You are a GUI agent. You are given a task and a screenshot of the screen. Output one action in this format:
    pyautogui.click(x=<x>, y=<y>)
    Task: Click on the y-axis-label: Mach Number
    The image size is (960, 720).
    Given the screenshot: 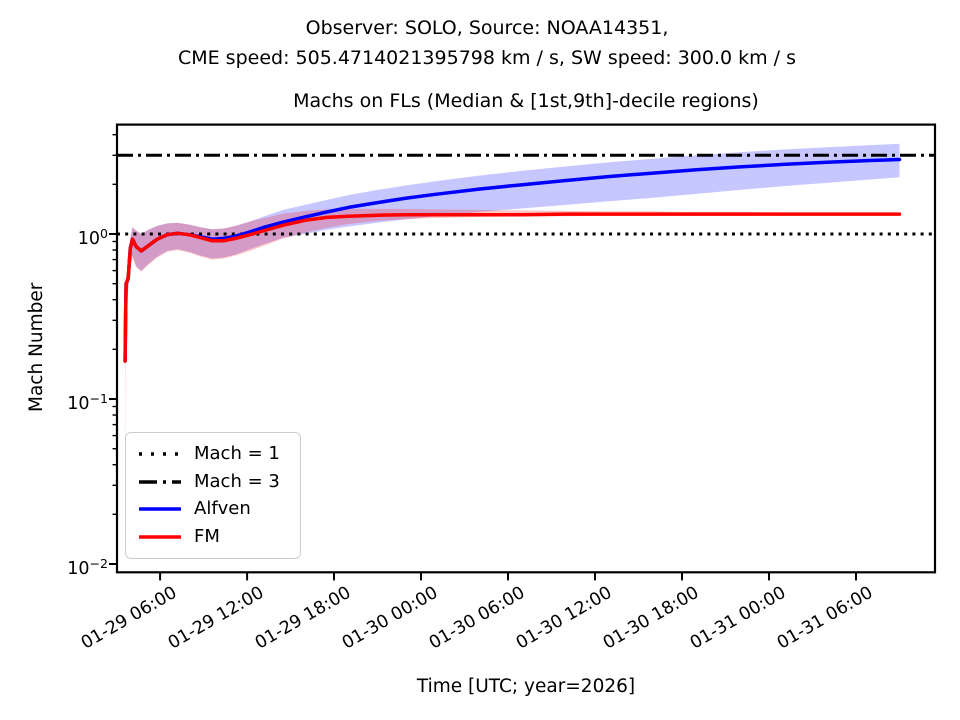 What is the action you would take?
    pyautogui.click(x=36, y=347)
    